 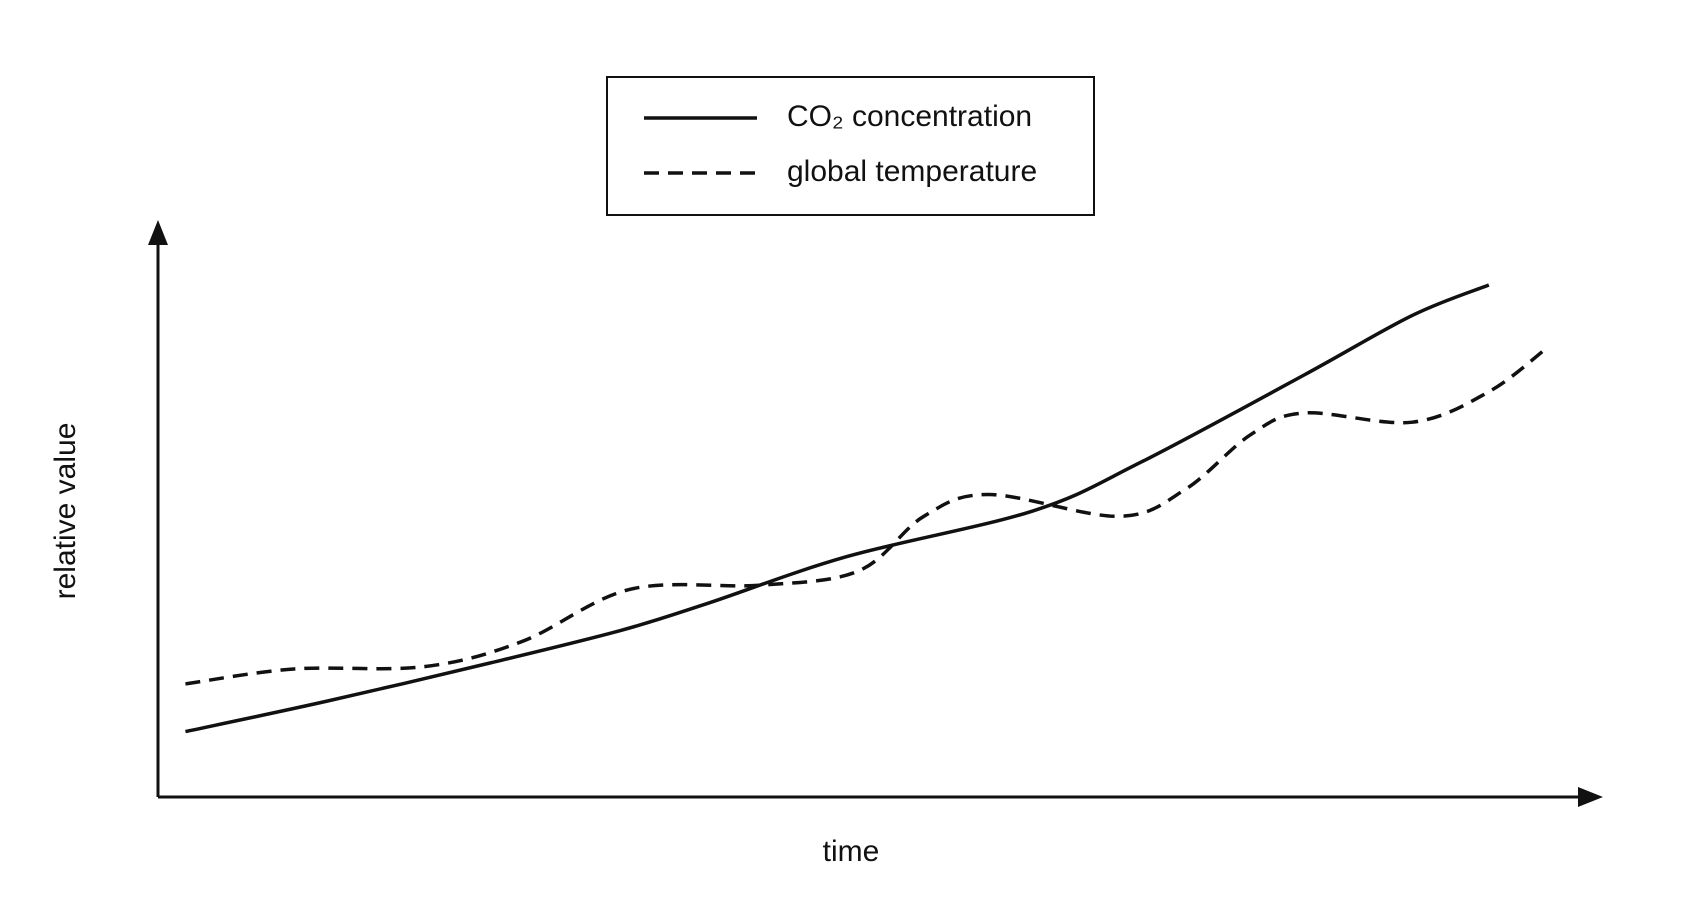 What do you see at coordinates (1590, 797) in the screenshot?
I see `x-axis-arrow` at bounding box center [1590, 797].